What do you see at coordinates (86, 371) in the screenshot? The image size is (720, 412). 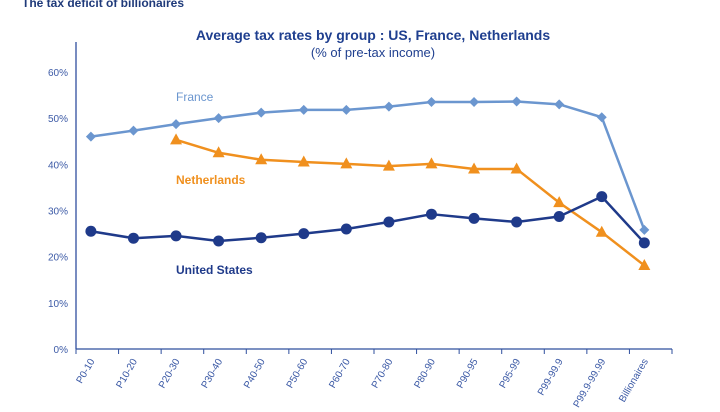 I see `x-tick-label: P0-10` at bounding box center [86, 371].